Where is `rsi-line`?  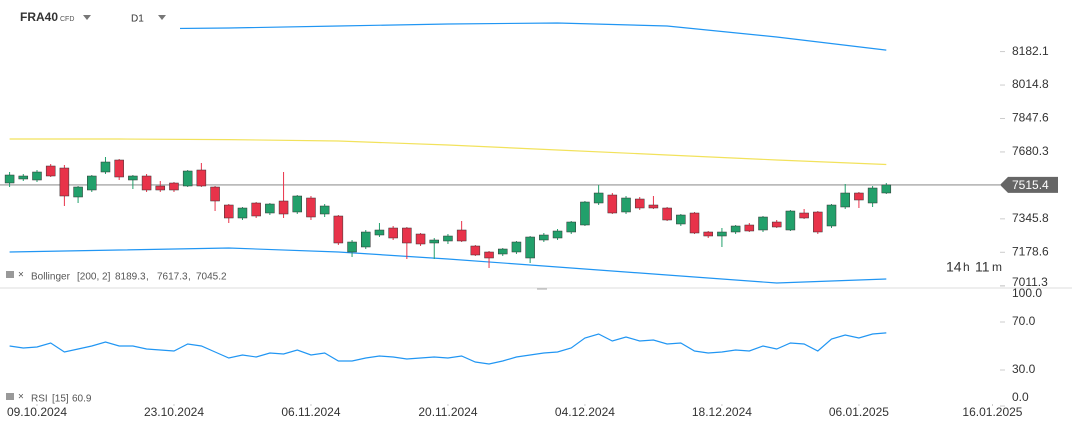
rsi-line is located at coordinates (448, 348).